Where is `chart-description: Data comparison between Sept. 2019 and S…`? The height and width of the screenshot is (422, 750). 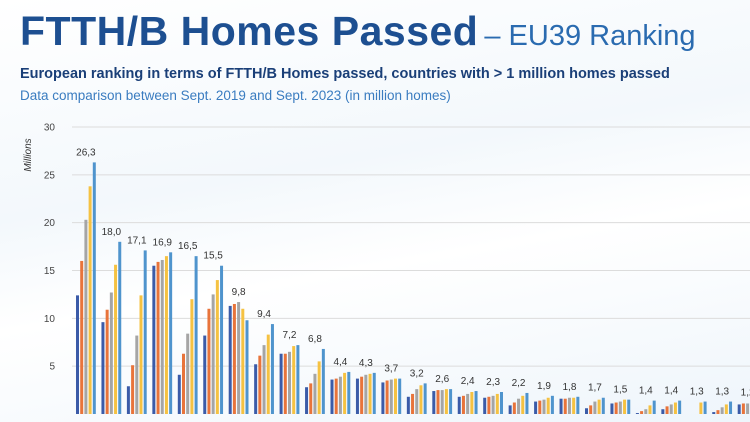 chart-description: Data comparison between Sept. 2019 and S… is located at coordinates (235, 95).